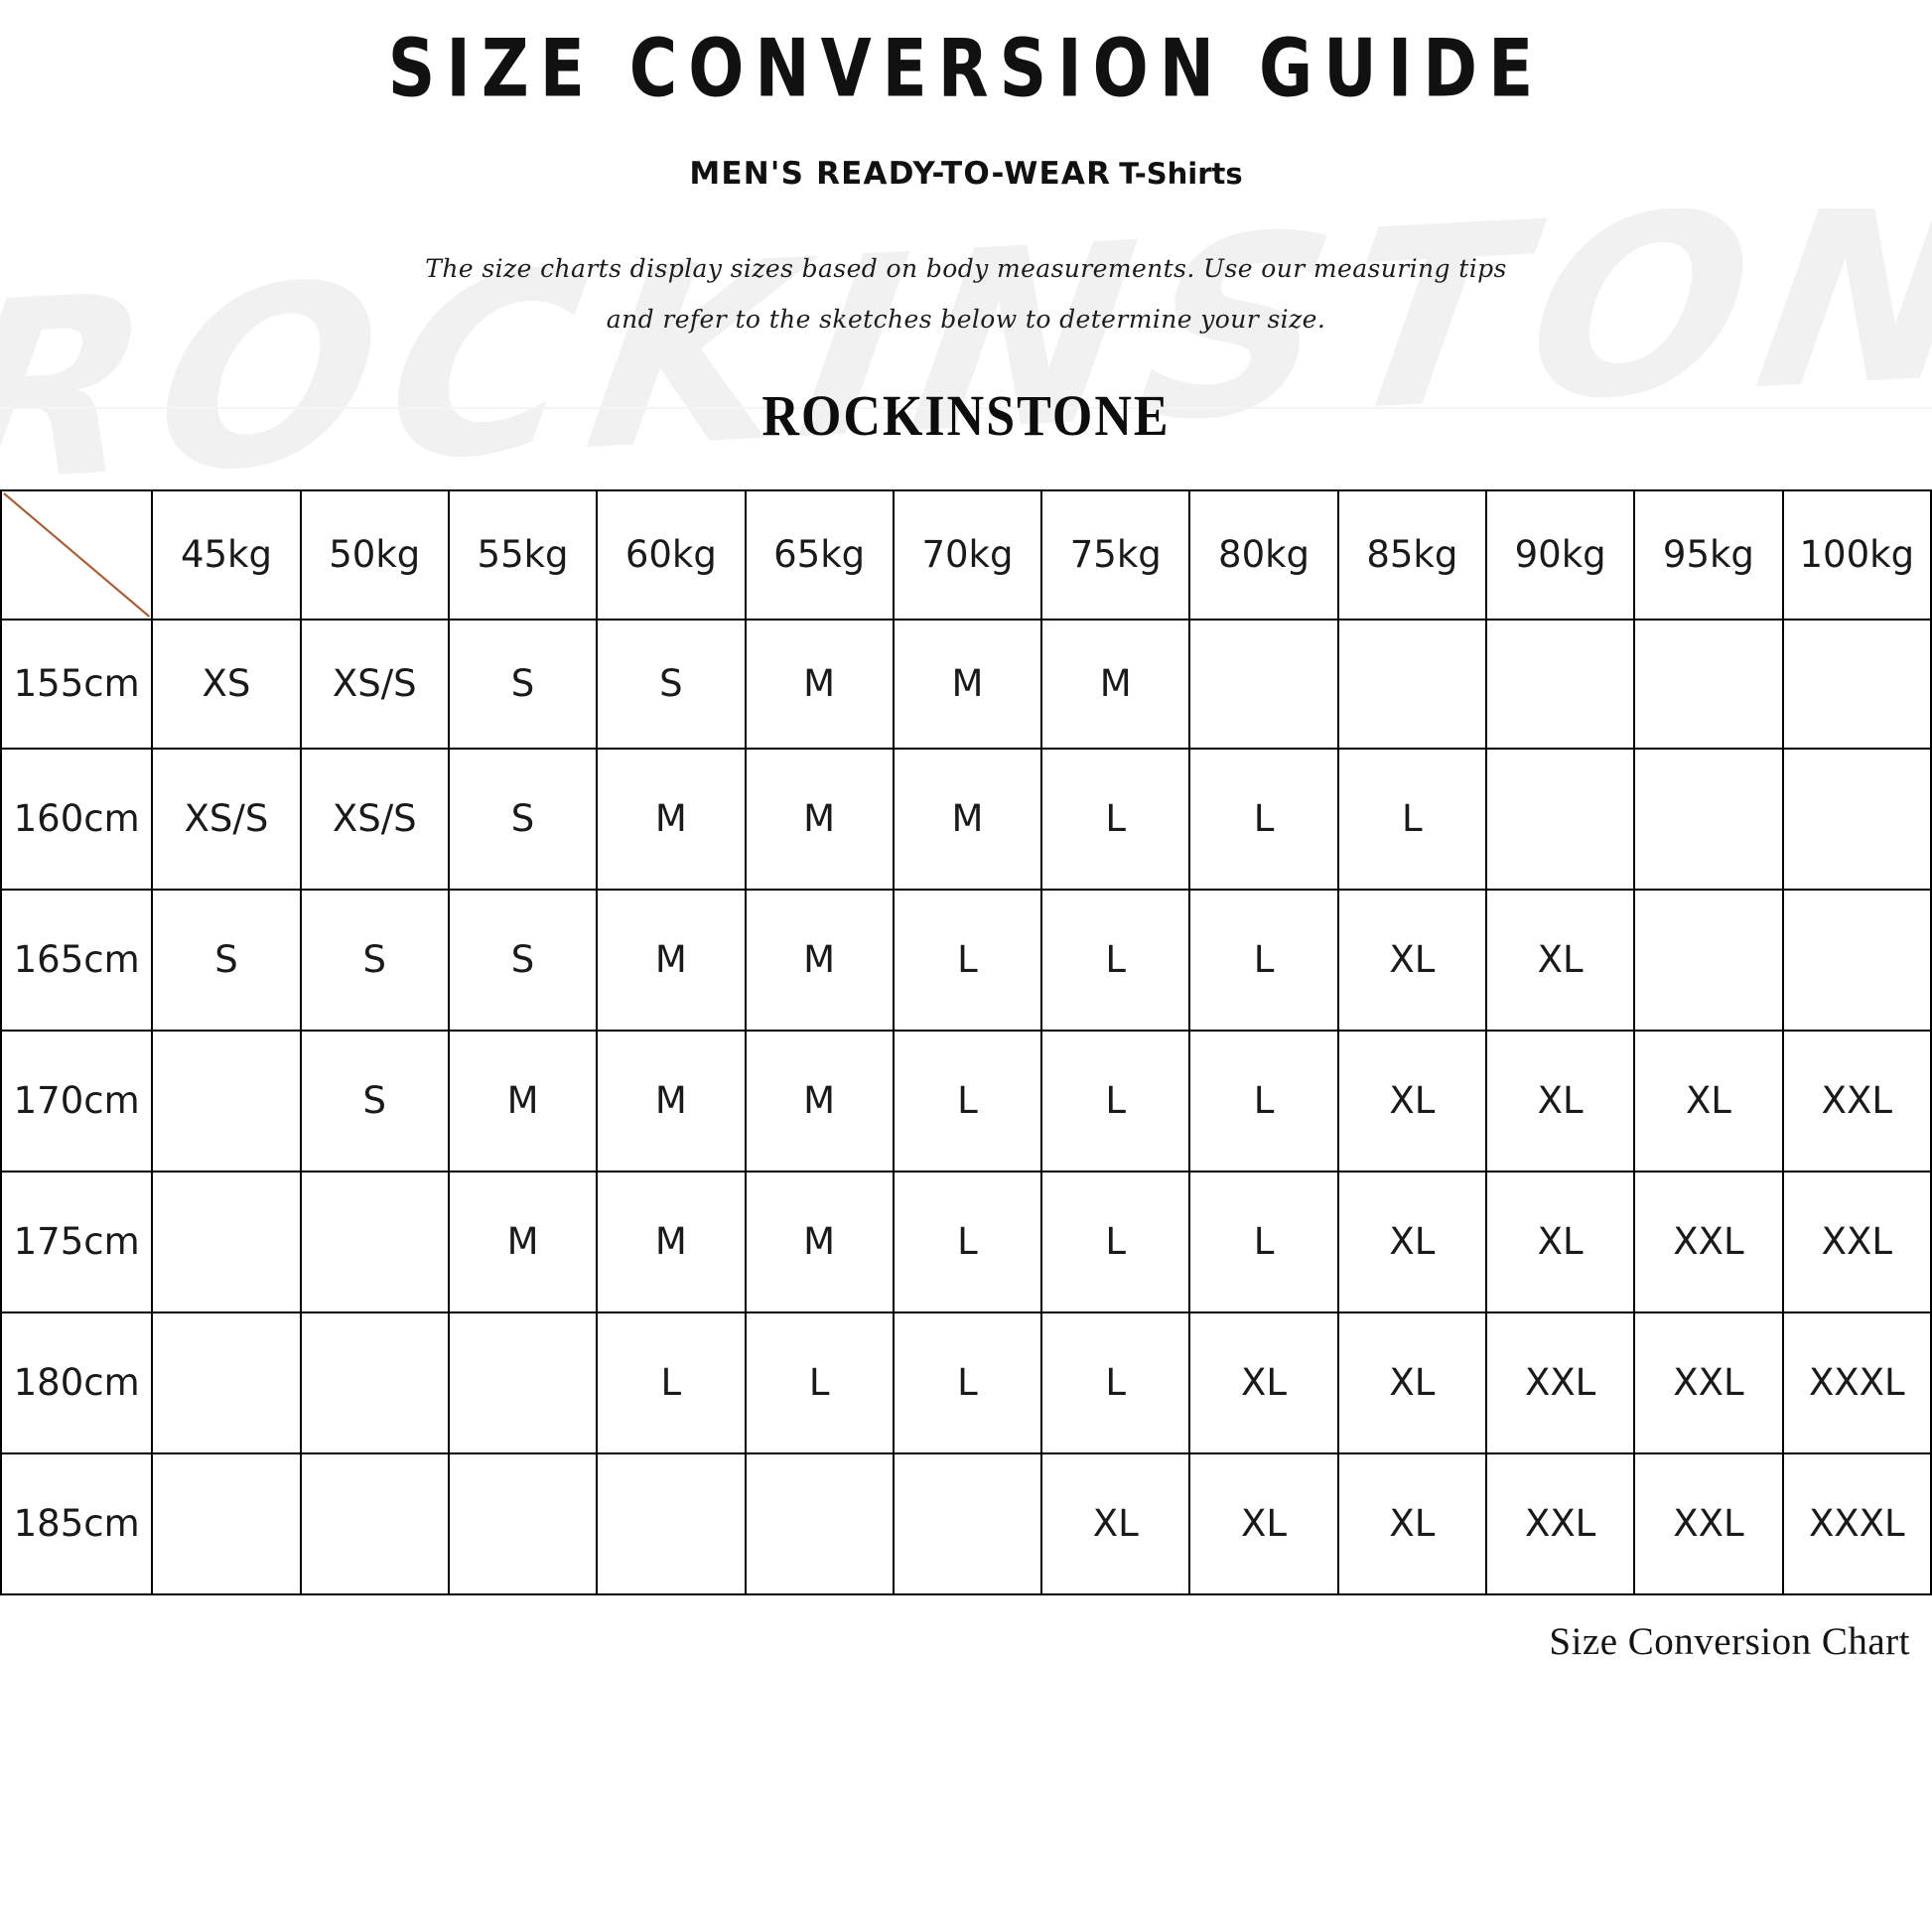 The height and width of the screenshot is (1932, 1932). What do you see at coordinates (375, 819) in the screenshot?
I see `size-cell: XS/S` at bounding box center [375, 819].